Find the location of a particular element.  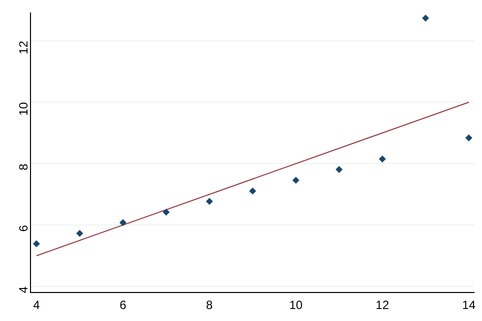

x-tick-label: 10 is located at coordinates (296, 305).